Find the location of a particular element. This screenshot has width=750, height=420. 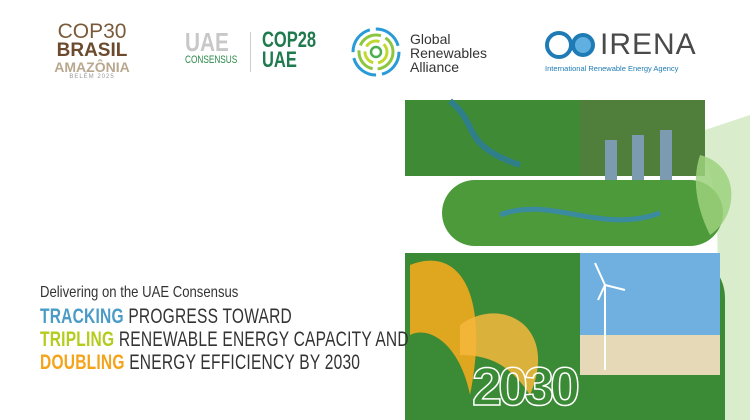

forest-band-middle is located at coordinates (582, 213).